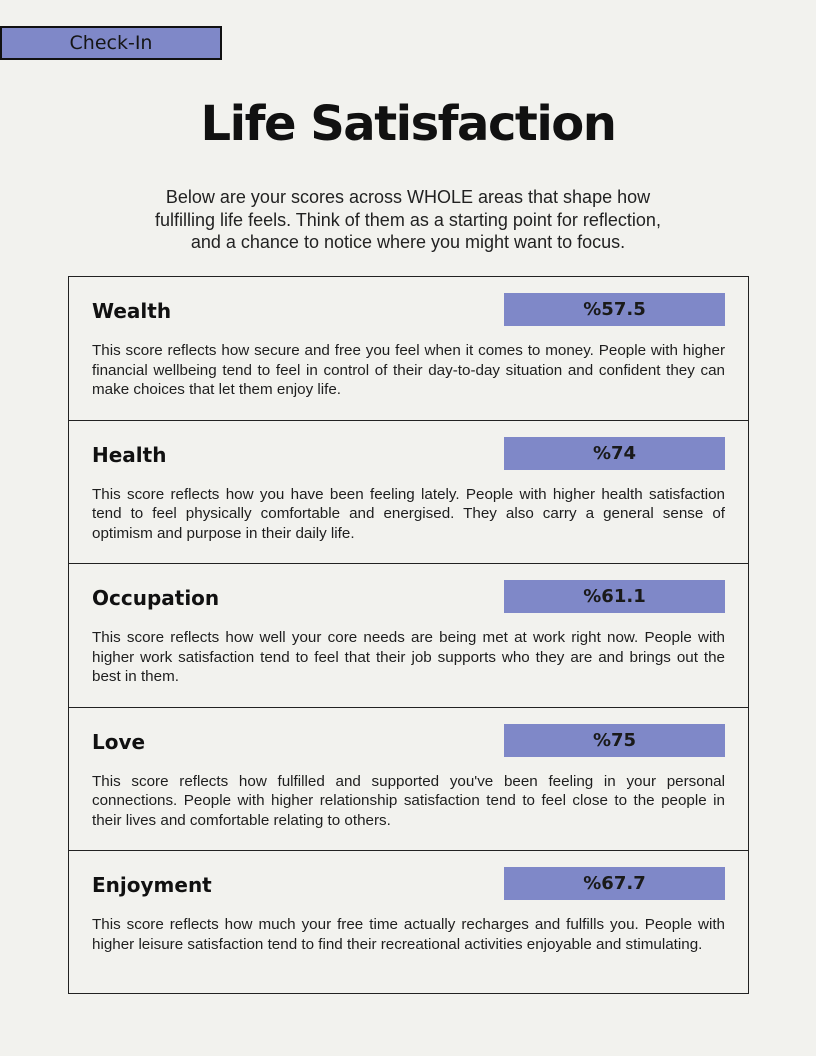  I want to click on check-in-tag: Check-In, so click(111, 43).